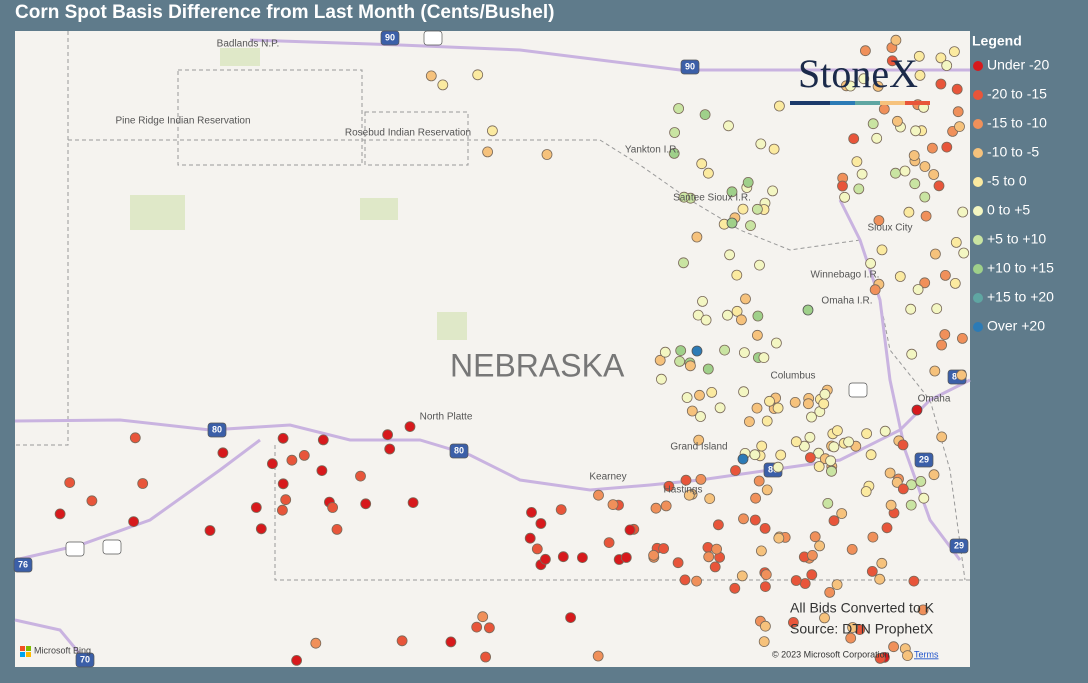 The height and width of the screenshot is (683, 1088). I want to click on shield-label: 83, so click(433, 37).